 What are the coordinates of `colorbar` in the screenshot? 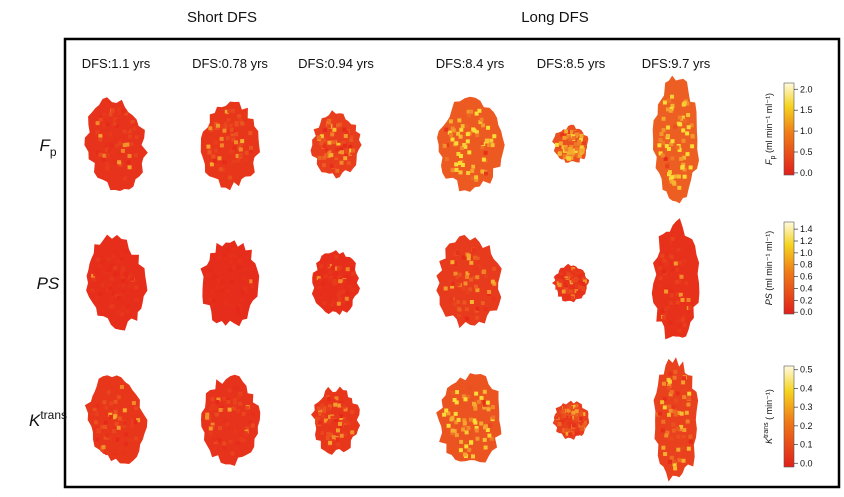 It's located at (789, 268).